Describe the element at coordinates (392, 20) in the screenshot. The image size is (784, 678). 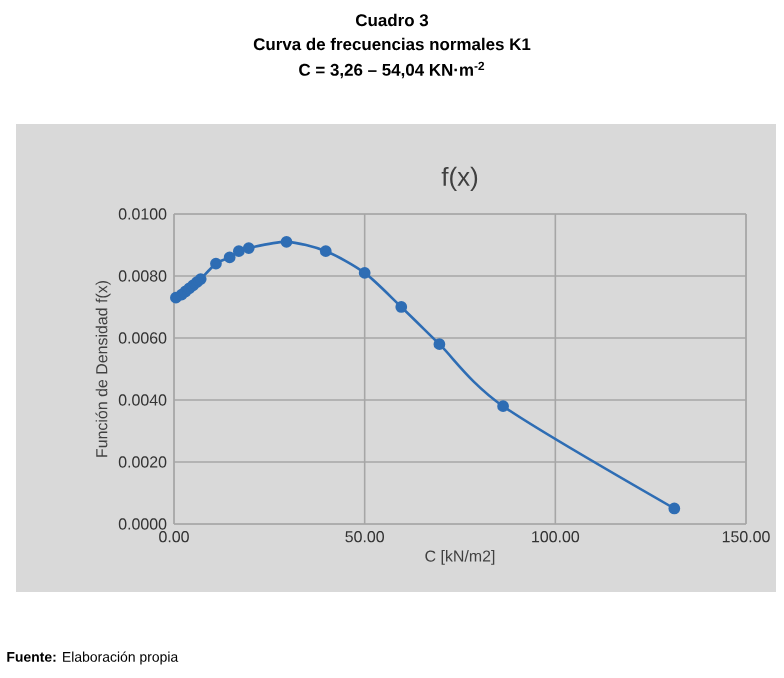
I see `text: Cuadro 3` at that location.